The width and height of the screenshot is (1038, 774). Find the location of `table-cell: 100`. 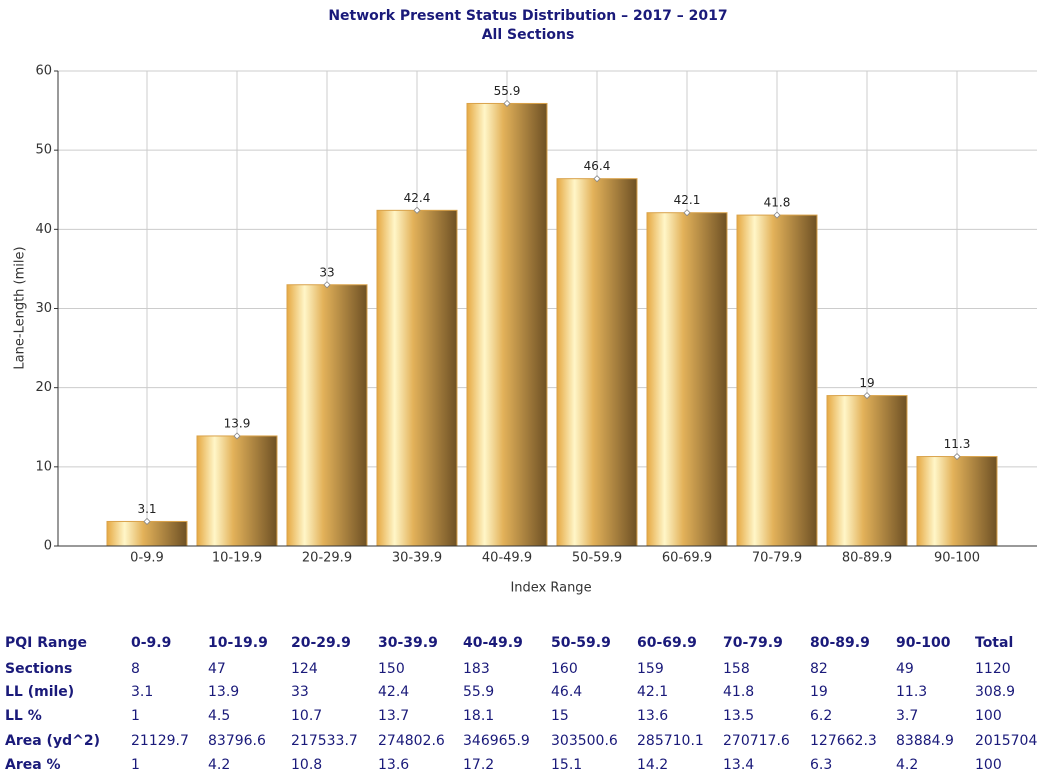

table-cell: 100 is located at coordinates (988, 716).